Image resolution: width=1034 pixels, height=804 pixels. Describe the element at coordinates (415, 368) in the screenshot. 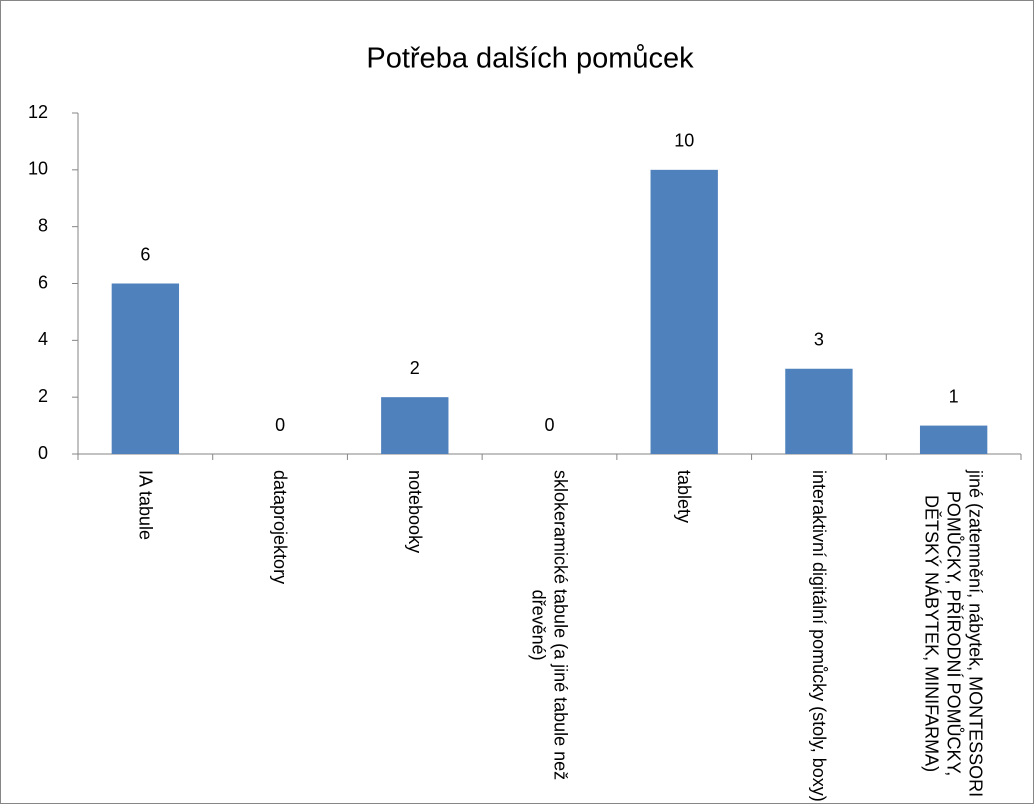

I see `data-label: 2` at that location.